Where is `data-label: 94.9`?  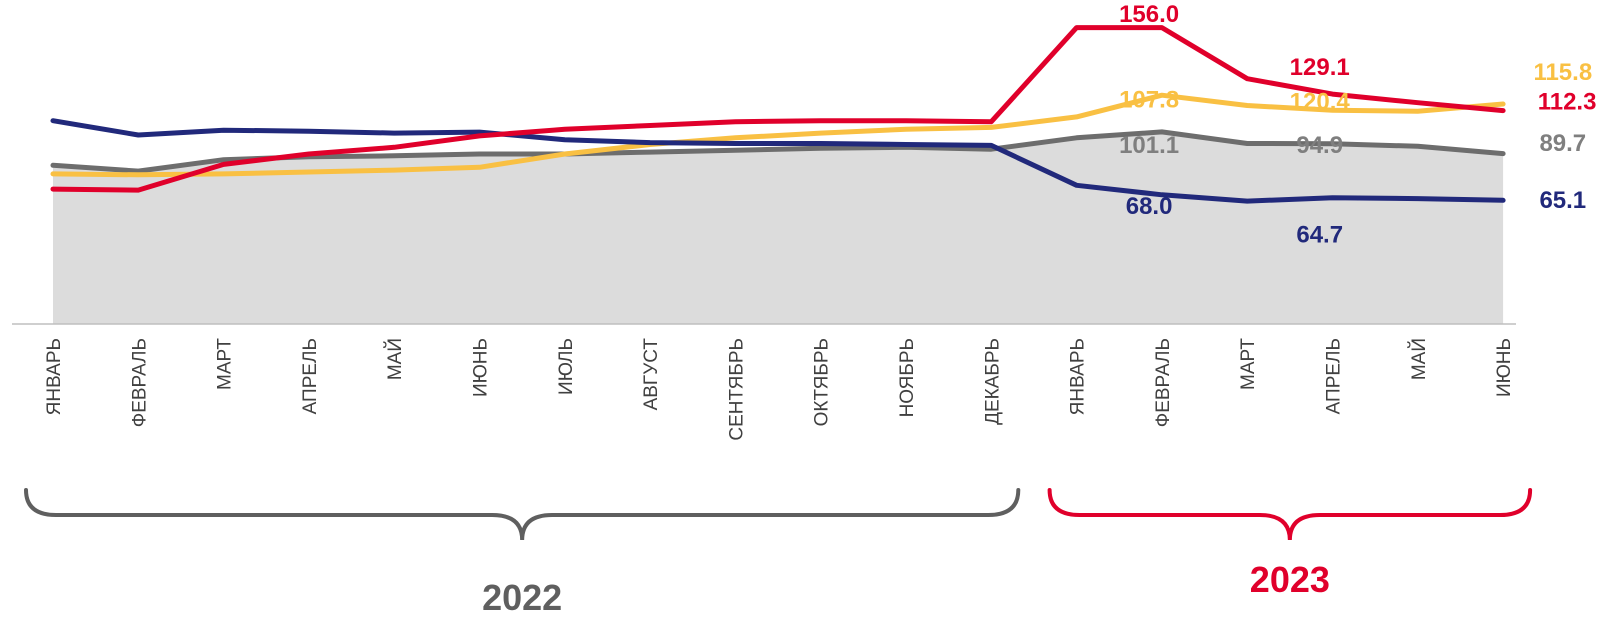 data-label: 94.9 is located at coordinates (1319, 145).